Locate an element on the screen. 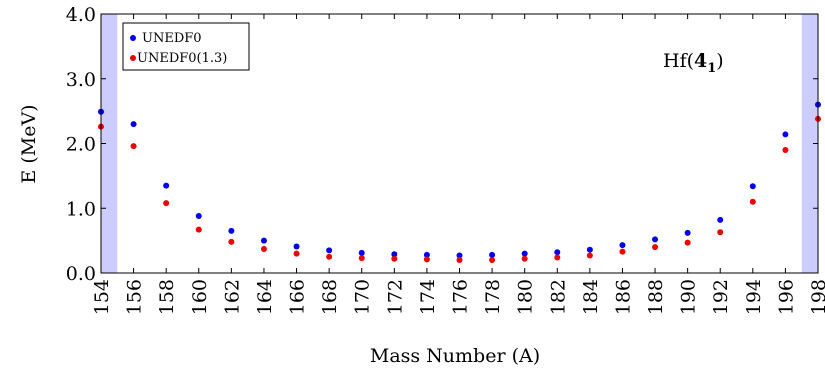 This screenshot has height=374, width=825. x-axis-label: Mass Number (A) is located at coordinates (455, 356).